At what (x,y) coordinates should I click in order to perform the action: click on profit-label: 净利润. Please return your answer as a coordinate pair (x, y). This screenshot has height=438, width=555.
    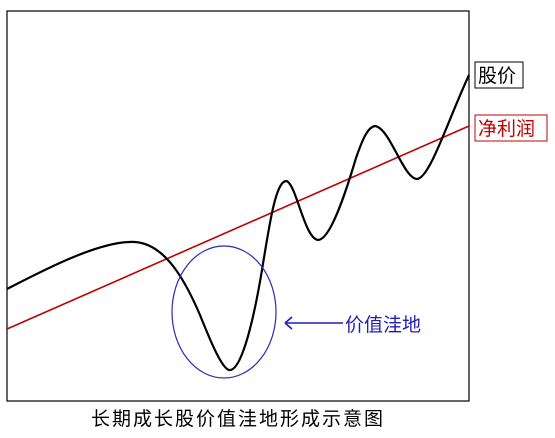
    Looking at the image, I should click on (506, 129).